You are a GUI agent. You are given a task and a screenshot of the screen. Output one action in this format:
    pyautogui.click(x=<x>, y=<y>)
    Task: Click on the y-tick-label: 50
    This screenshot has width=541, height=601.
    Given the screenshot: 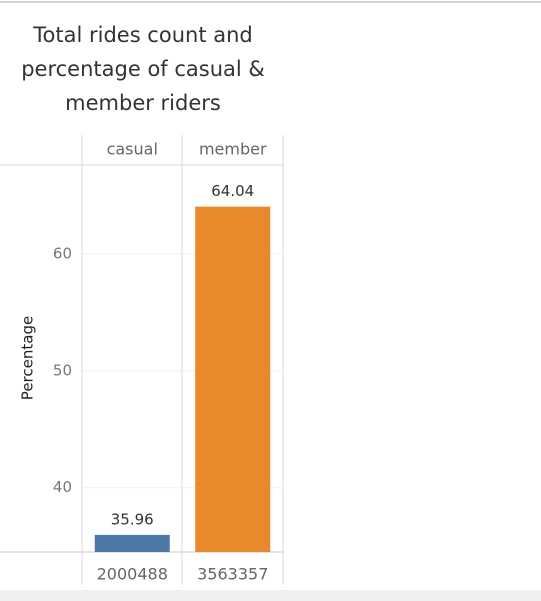 What is the action you would take?
    pyautogui.click(x=62, y=370)
    